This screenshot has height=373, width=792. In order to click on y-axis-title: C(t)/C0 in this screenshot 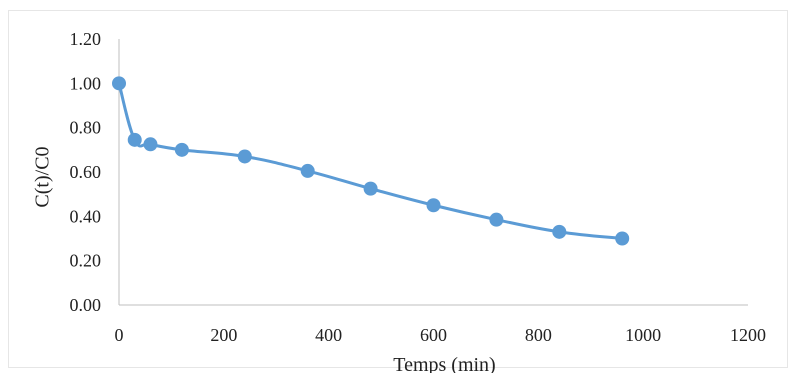, I will do `click(43, 176)`.